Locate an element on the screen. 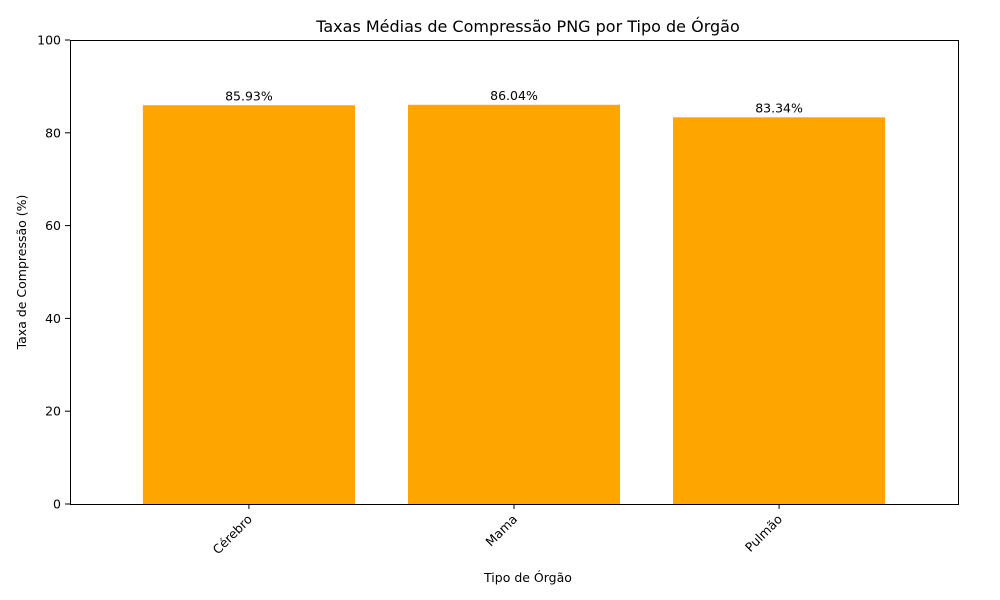 This screenshot has width=1000, height=600. data-label-2: 83.34% is located at coordinates (779, 107).